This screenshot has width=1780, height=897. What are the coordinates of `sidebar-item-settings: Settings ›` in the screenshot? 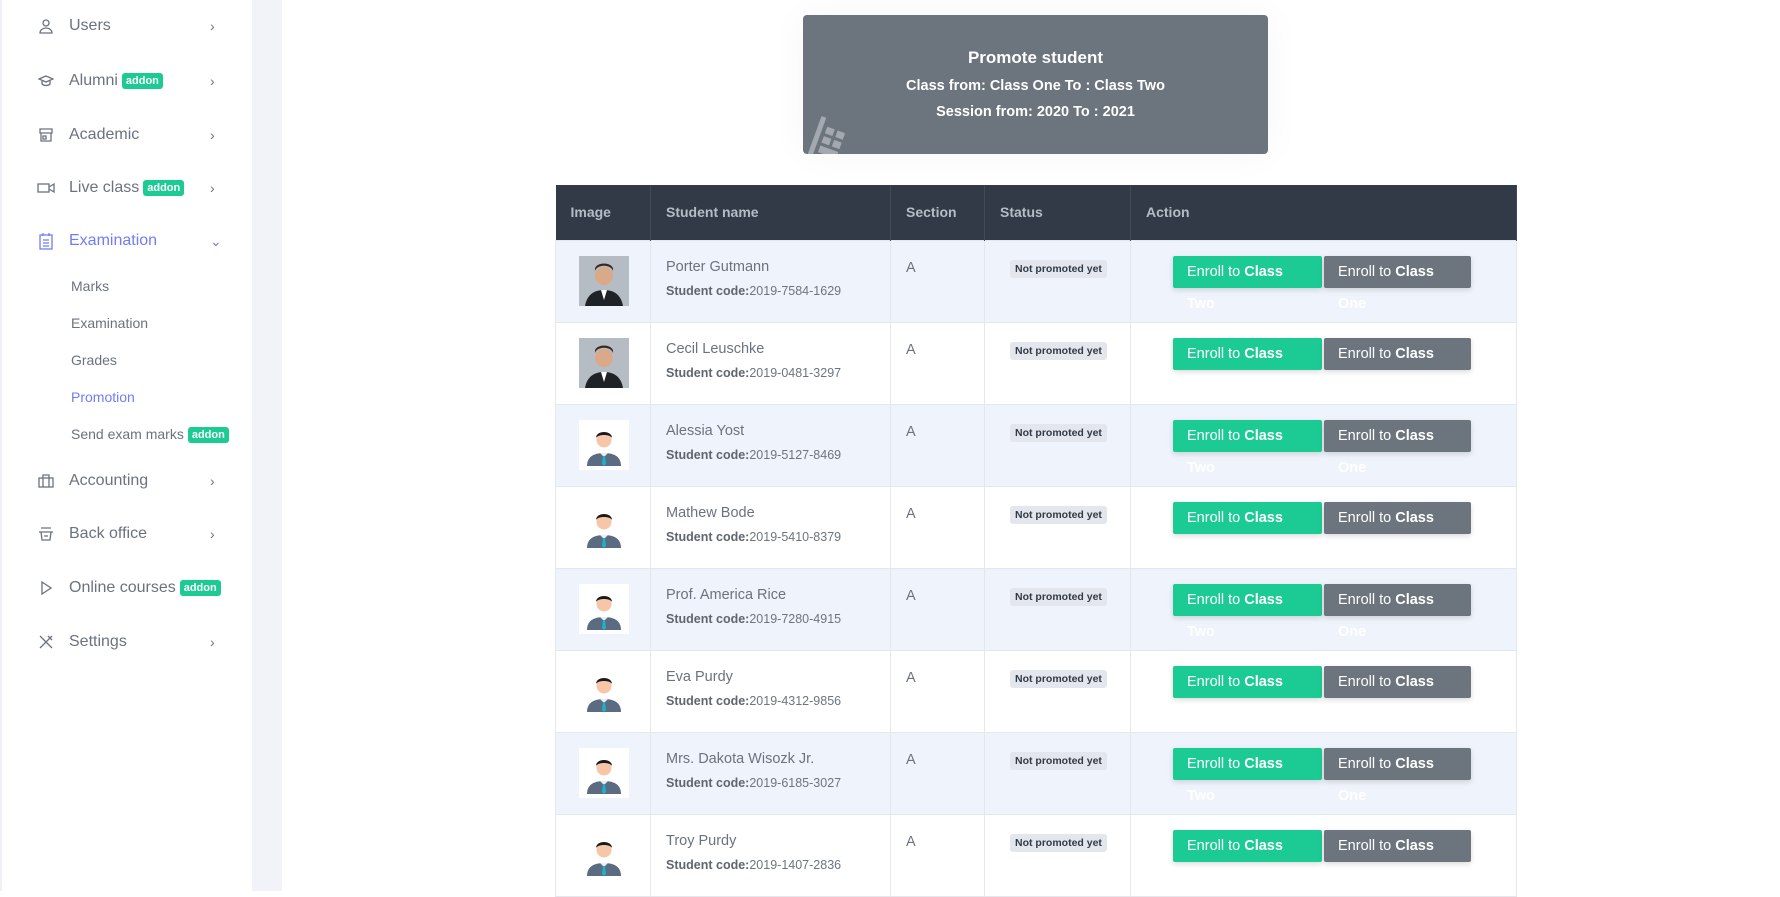 It's located at (128, 642).